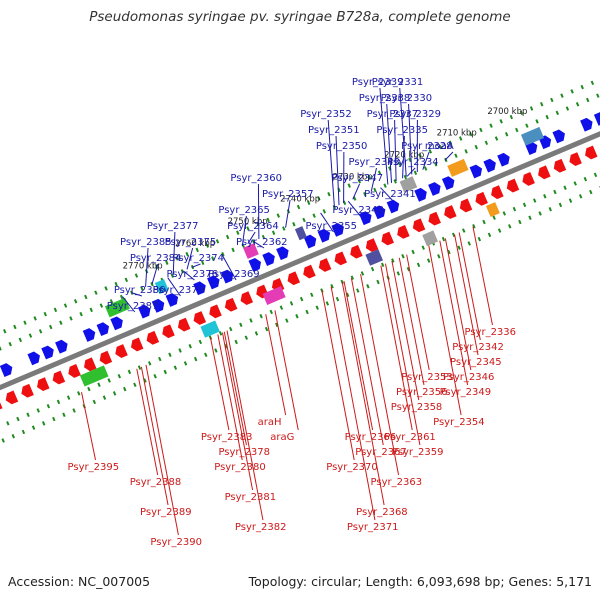  I want to click on kbp-tick-label: 2700 kbp, so click(507, 112).